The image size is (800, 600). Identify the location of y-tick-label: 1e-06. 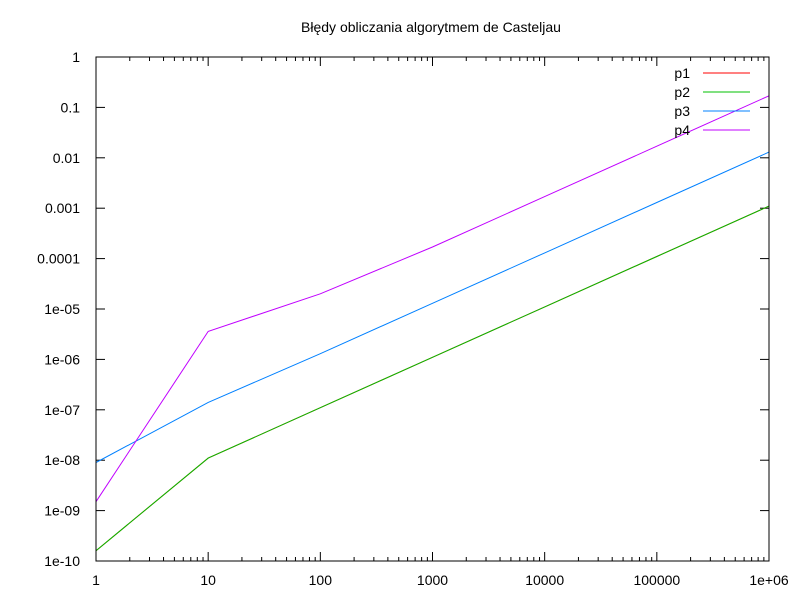
(62, 359).